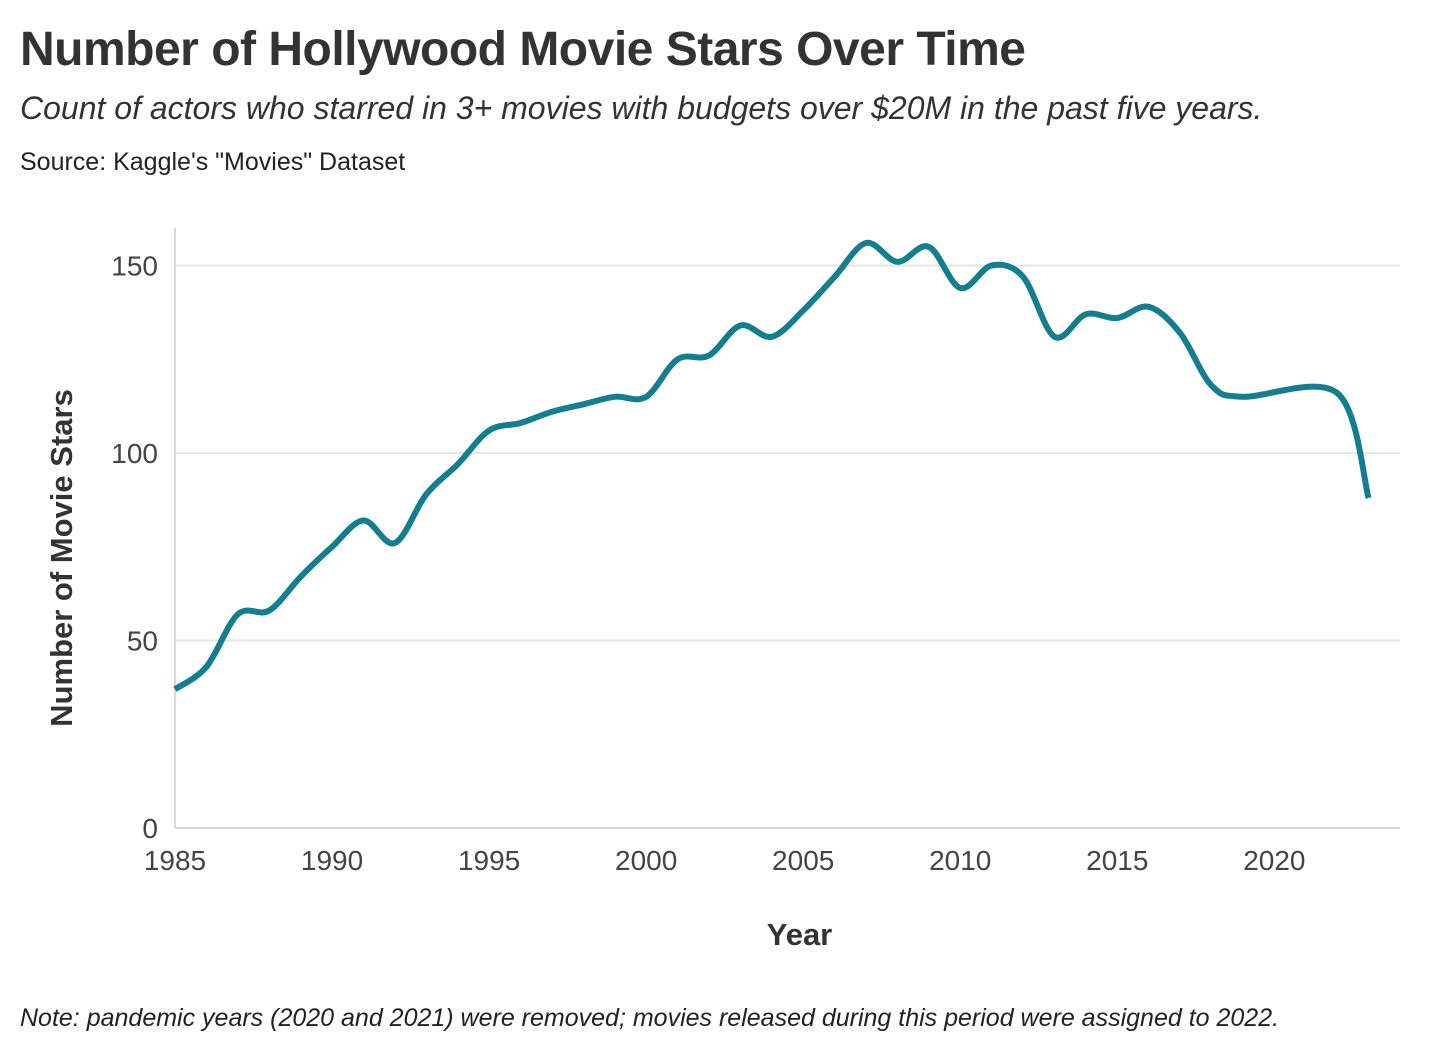 The width and height of the screenshot is (1456, 1054). I want to click on x-tick-label: 2020, so click(1274, 860).